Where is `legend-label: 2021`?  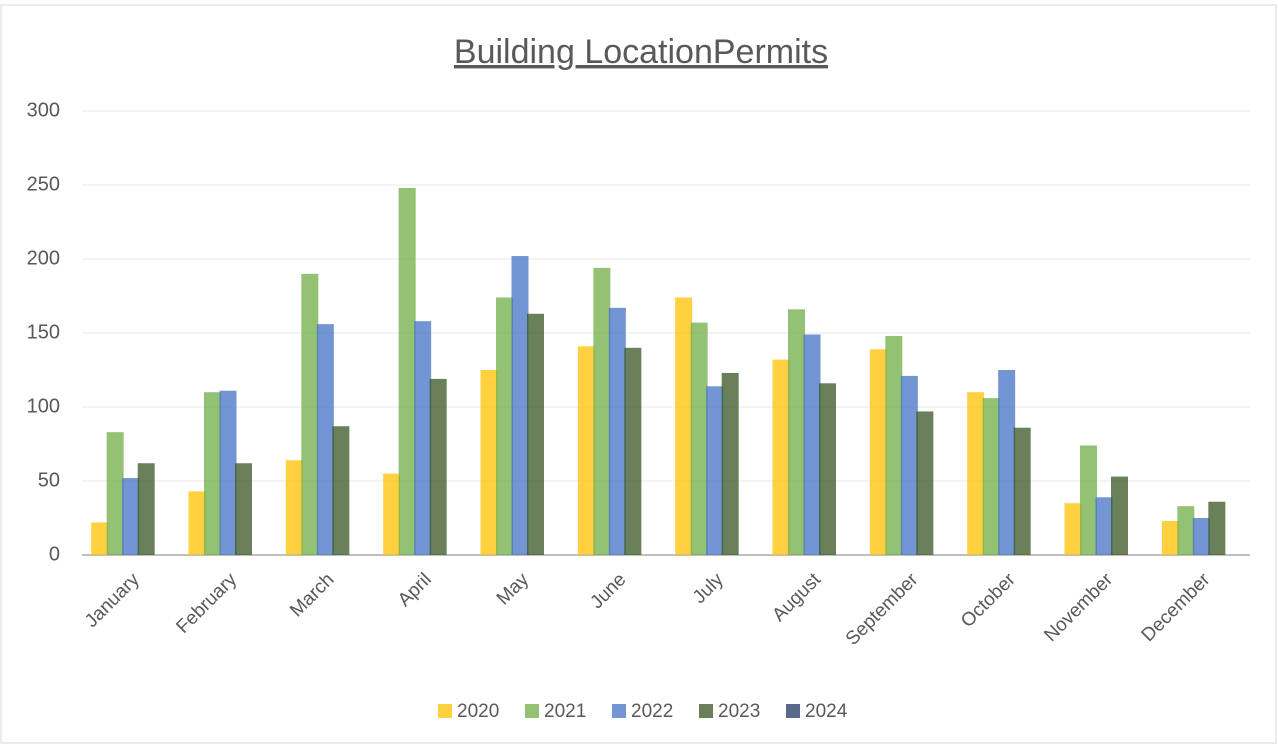
legend-label: 2021 is located at coordinates (565, 711).